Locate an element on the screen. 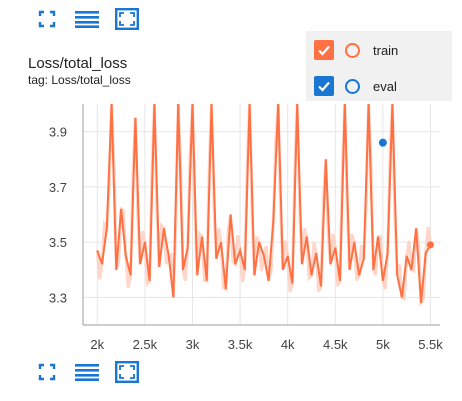 The height and width of the screenshot is (401, 462). chart-tag: tag: Loss/total_loss is located at coordinates (79, 80).